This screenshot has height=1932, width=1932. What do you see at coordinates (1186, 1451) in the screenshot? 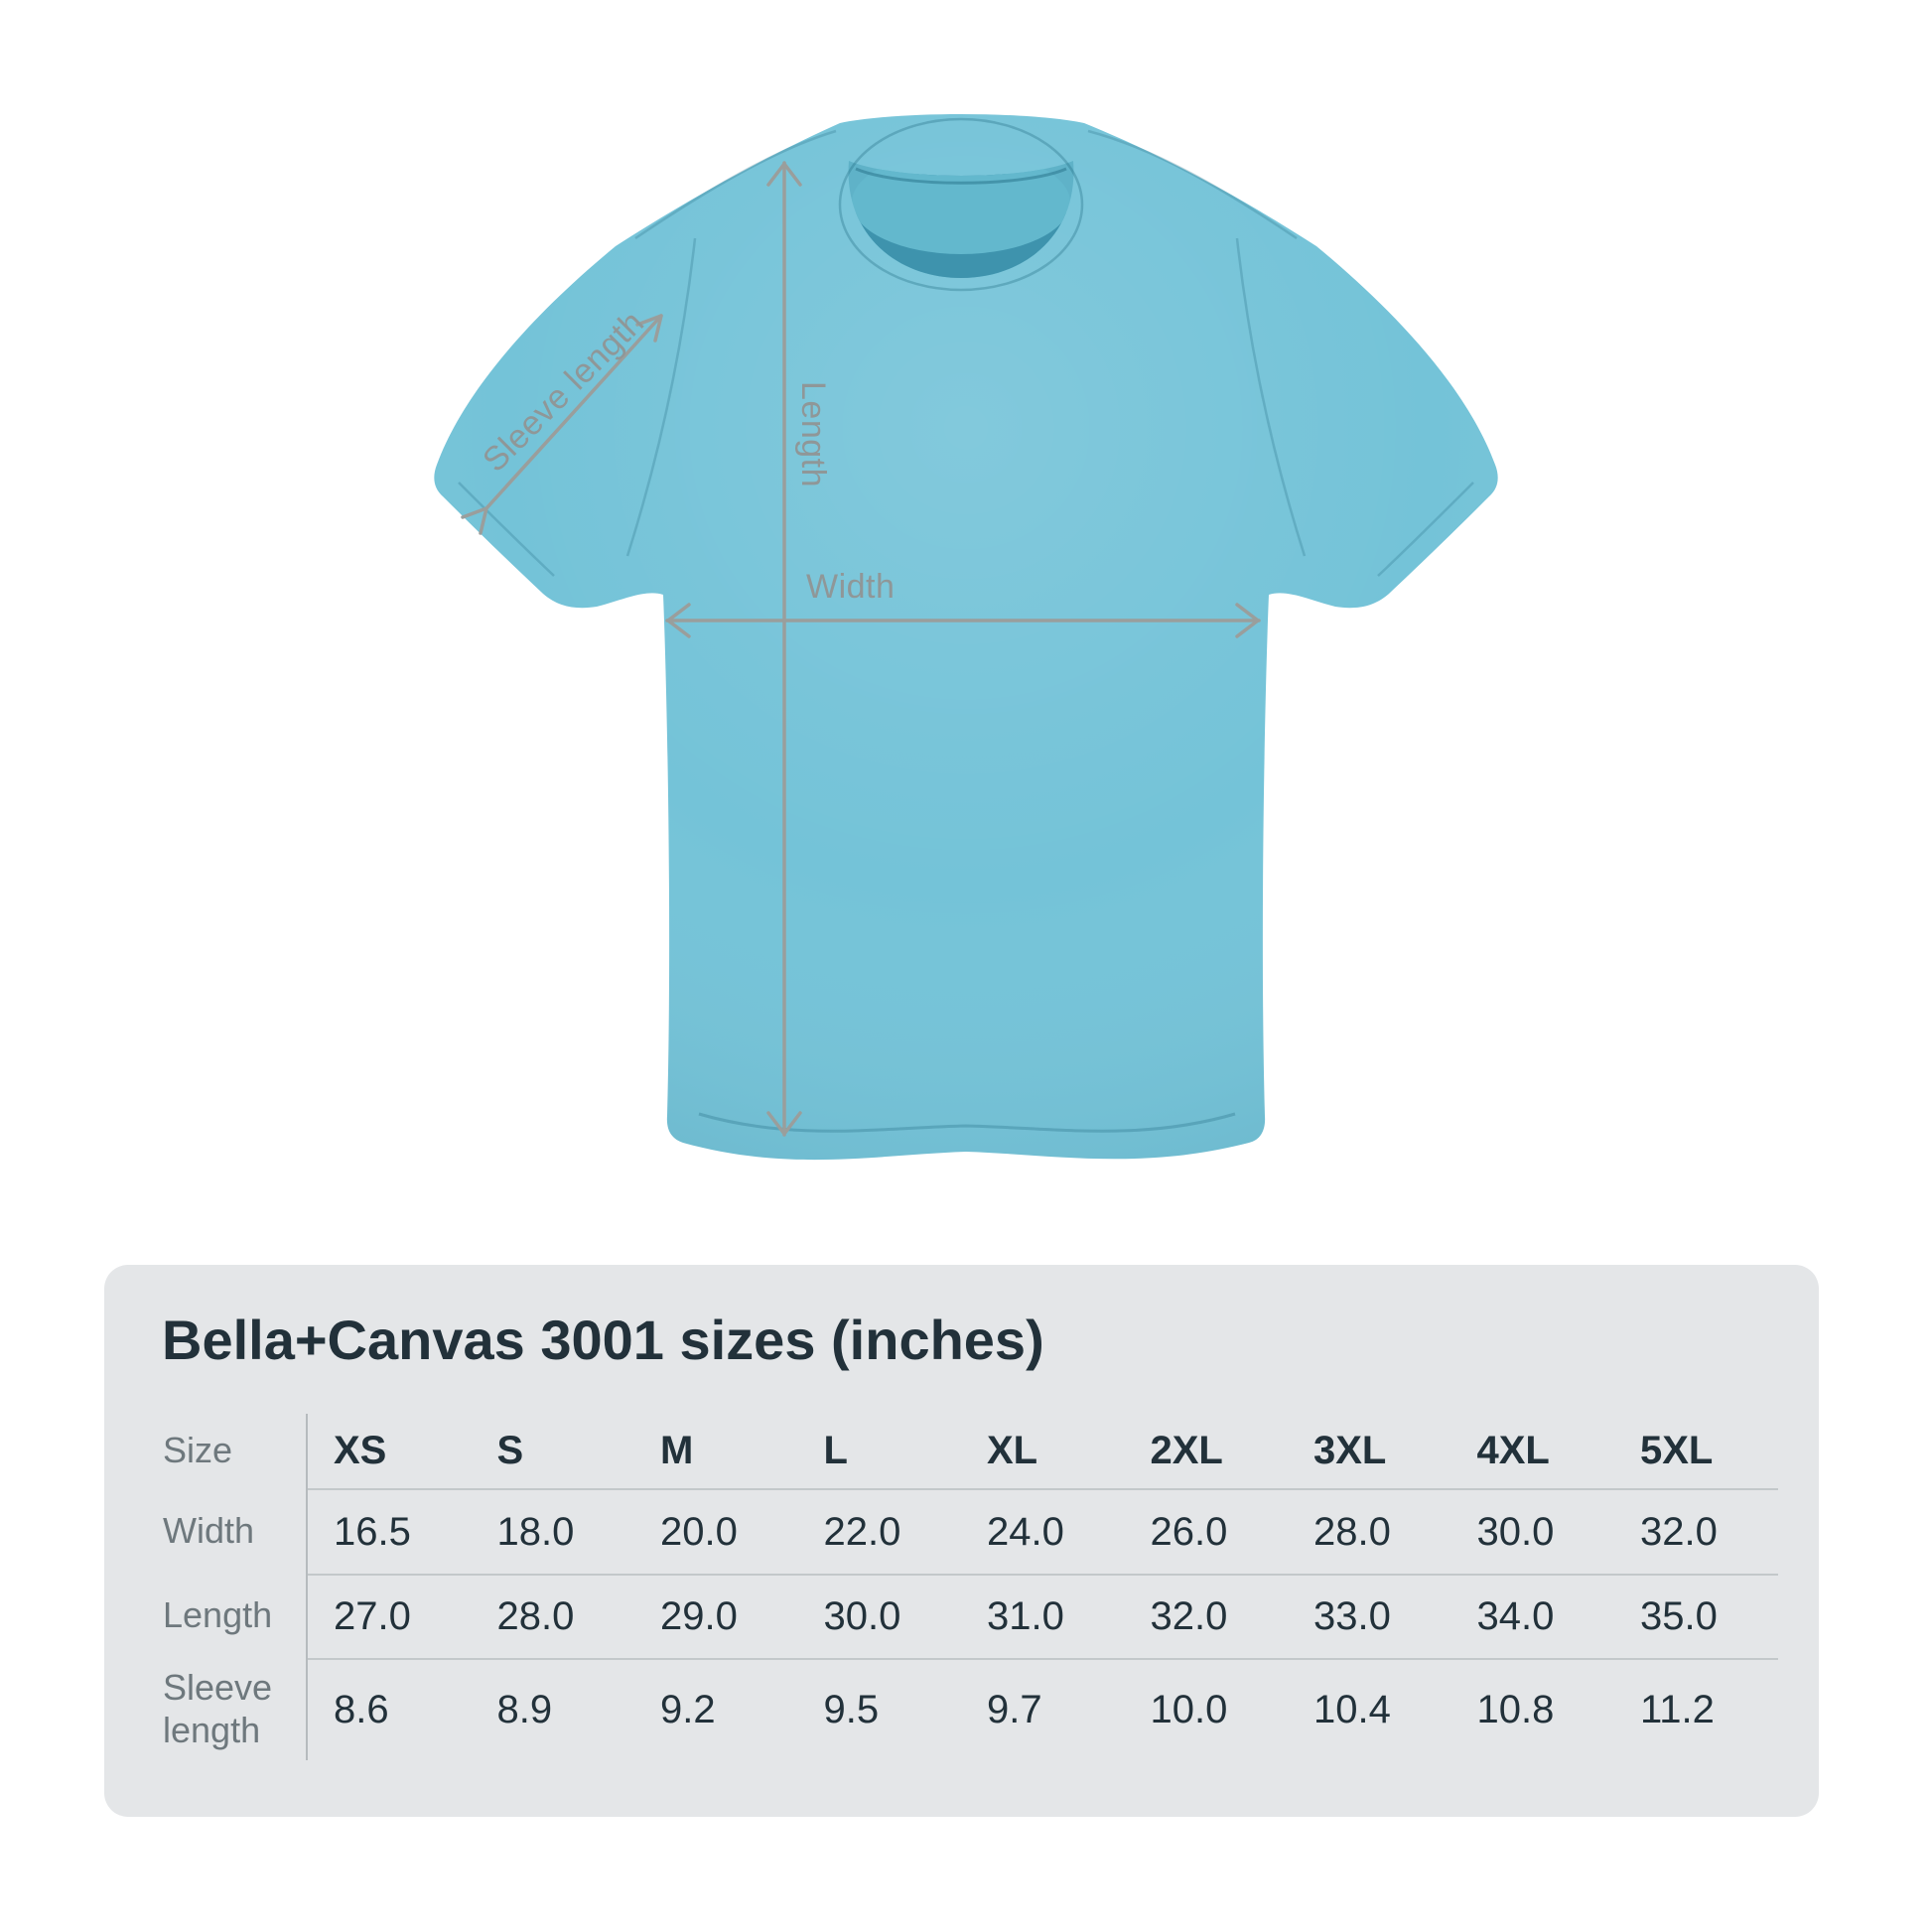
I see `column-header-2xl: 2XL` at bounding box center [1186, 1451].